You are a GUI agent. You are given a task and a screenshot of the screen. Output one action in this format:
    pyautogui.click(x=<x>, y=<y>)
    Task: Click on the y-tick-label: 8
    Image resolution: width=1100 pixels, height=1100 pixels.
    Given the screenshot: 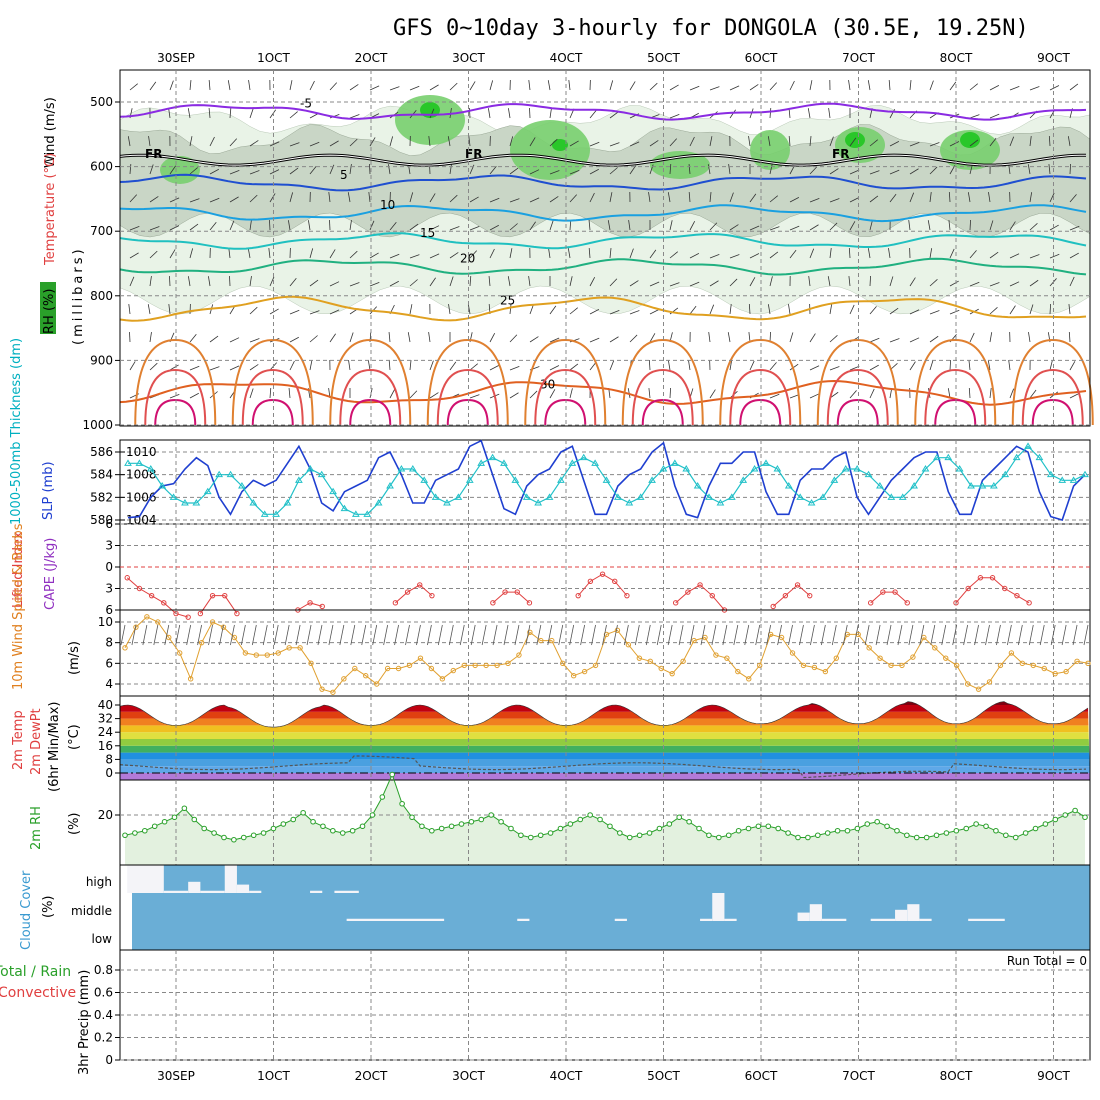 What is the action you would take?
    pyautogui.click(x=109, y=643)
    